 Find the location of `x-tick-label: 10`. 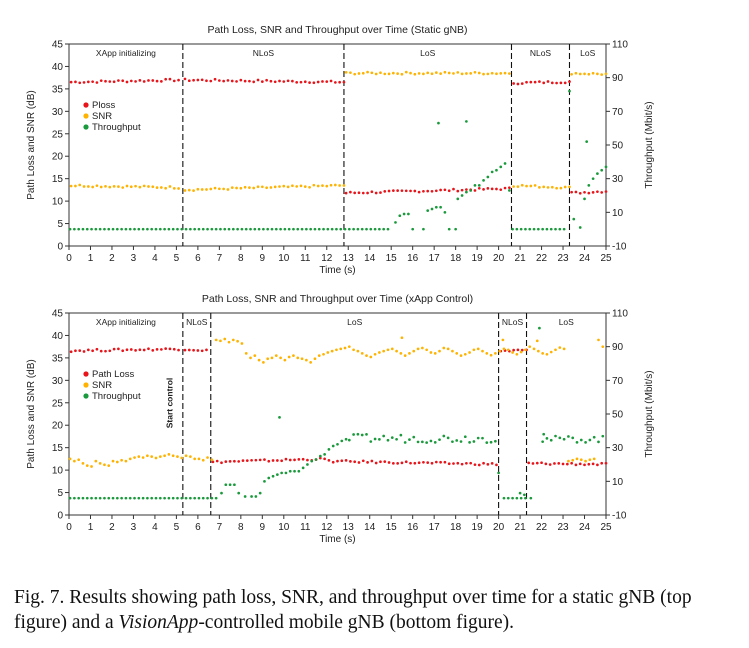

x-tick-label: 10 is located at coordinates (284, 527).